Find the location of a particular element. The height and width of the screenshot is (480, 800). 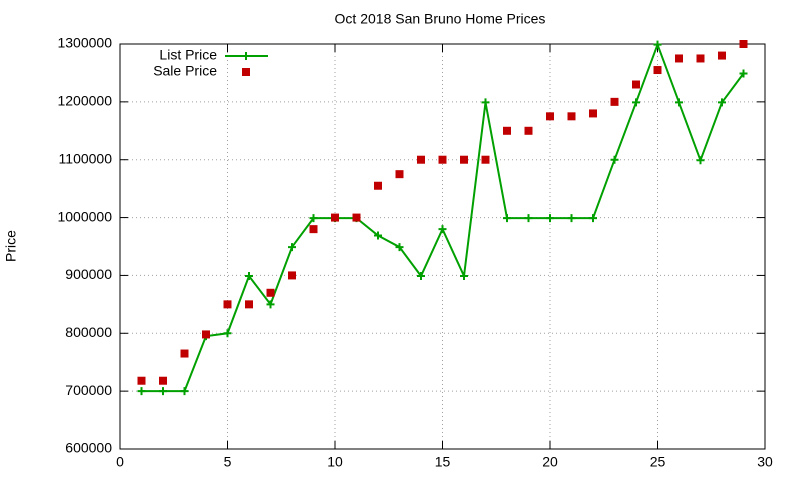

x-tick-label: 10 is located at coordinates (335, 462).